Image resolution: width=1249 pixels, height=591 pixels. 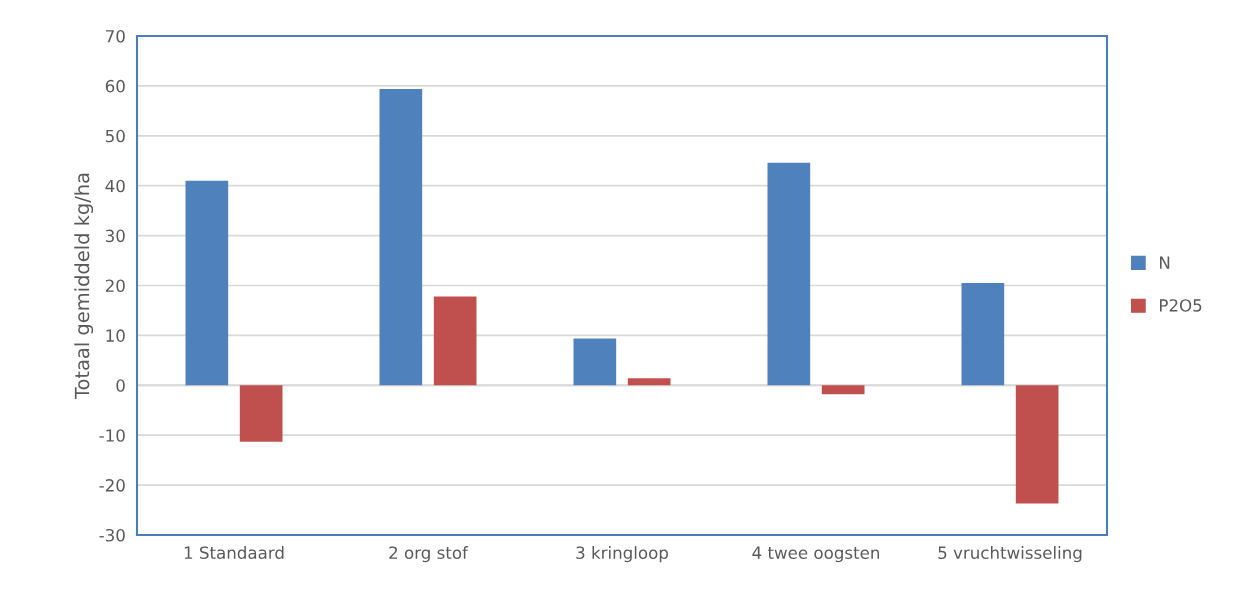 I want to click on y-tick-label: 0, so click(x=120, y=385).